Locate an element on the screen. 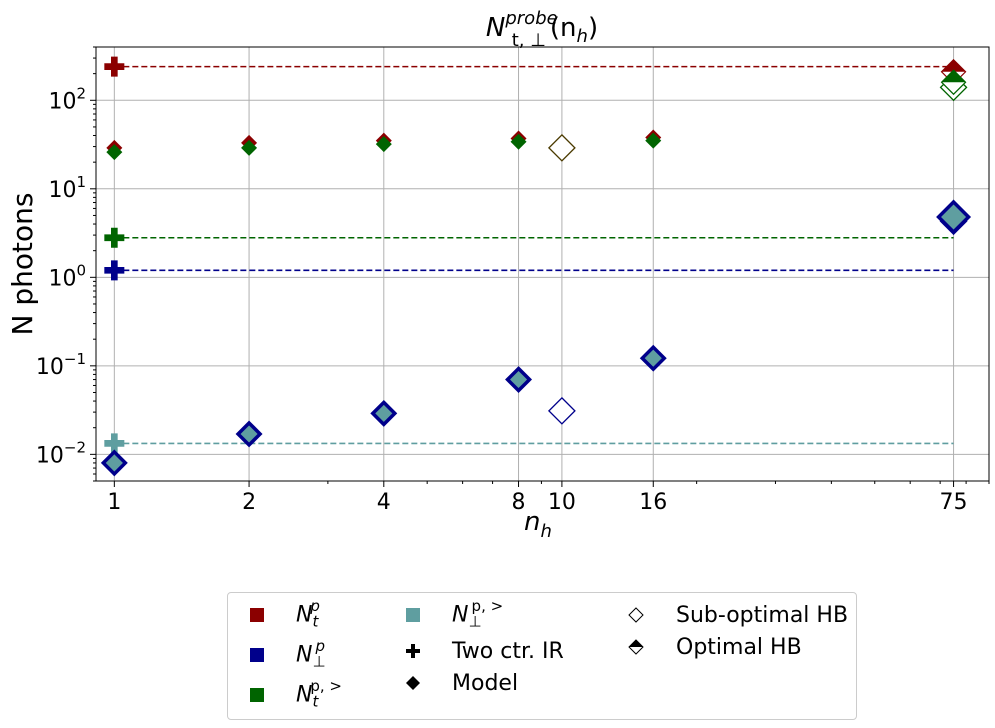  legend-item-nt: Ntp is located at coordinates (285, 614).